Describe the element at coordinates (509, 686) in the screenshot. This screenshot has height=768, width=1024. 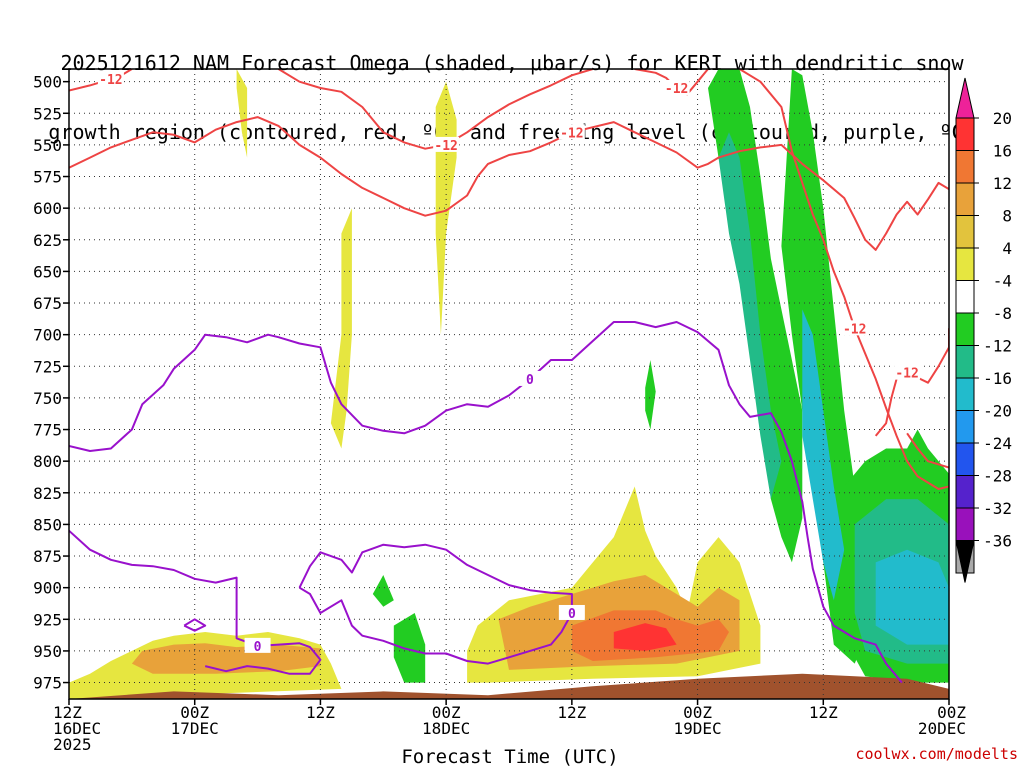
I see `surface-terrain` at that location.